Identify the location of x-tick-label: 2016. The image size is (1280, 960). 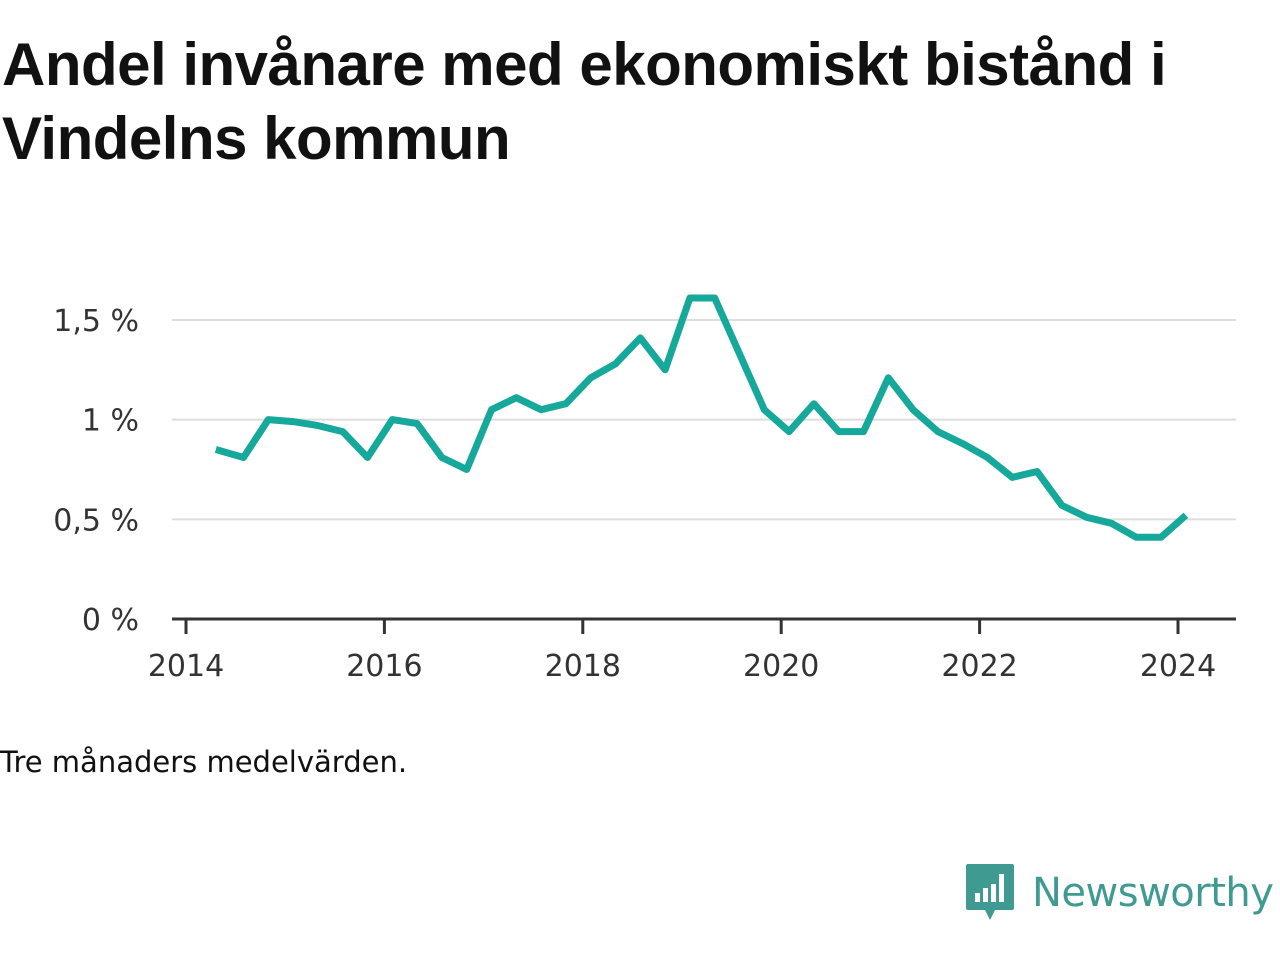
(384, 666).